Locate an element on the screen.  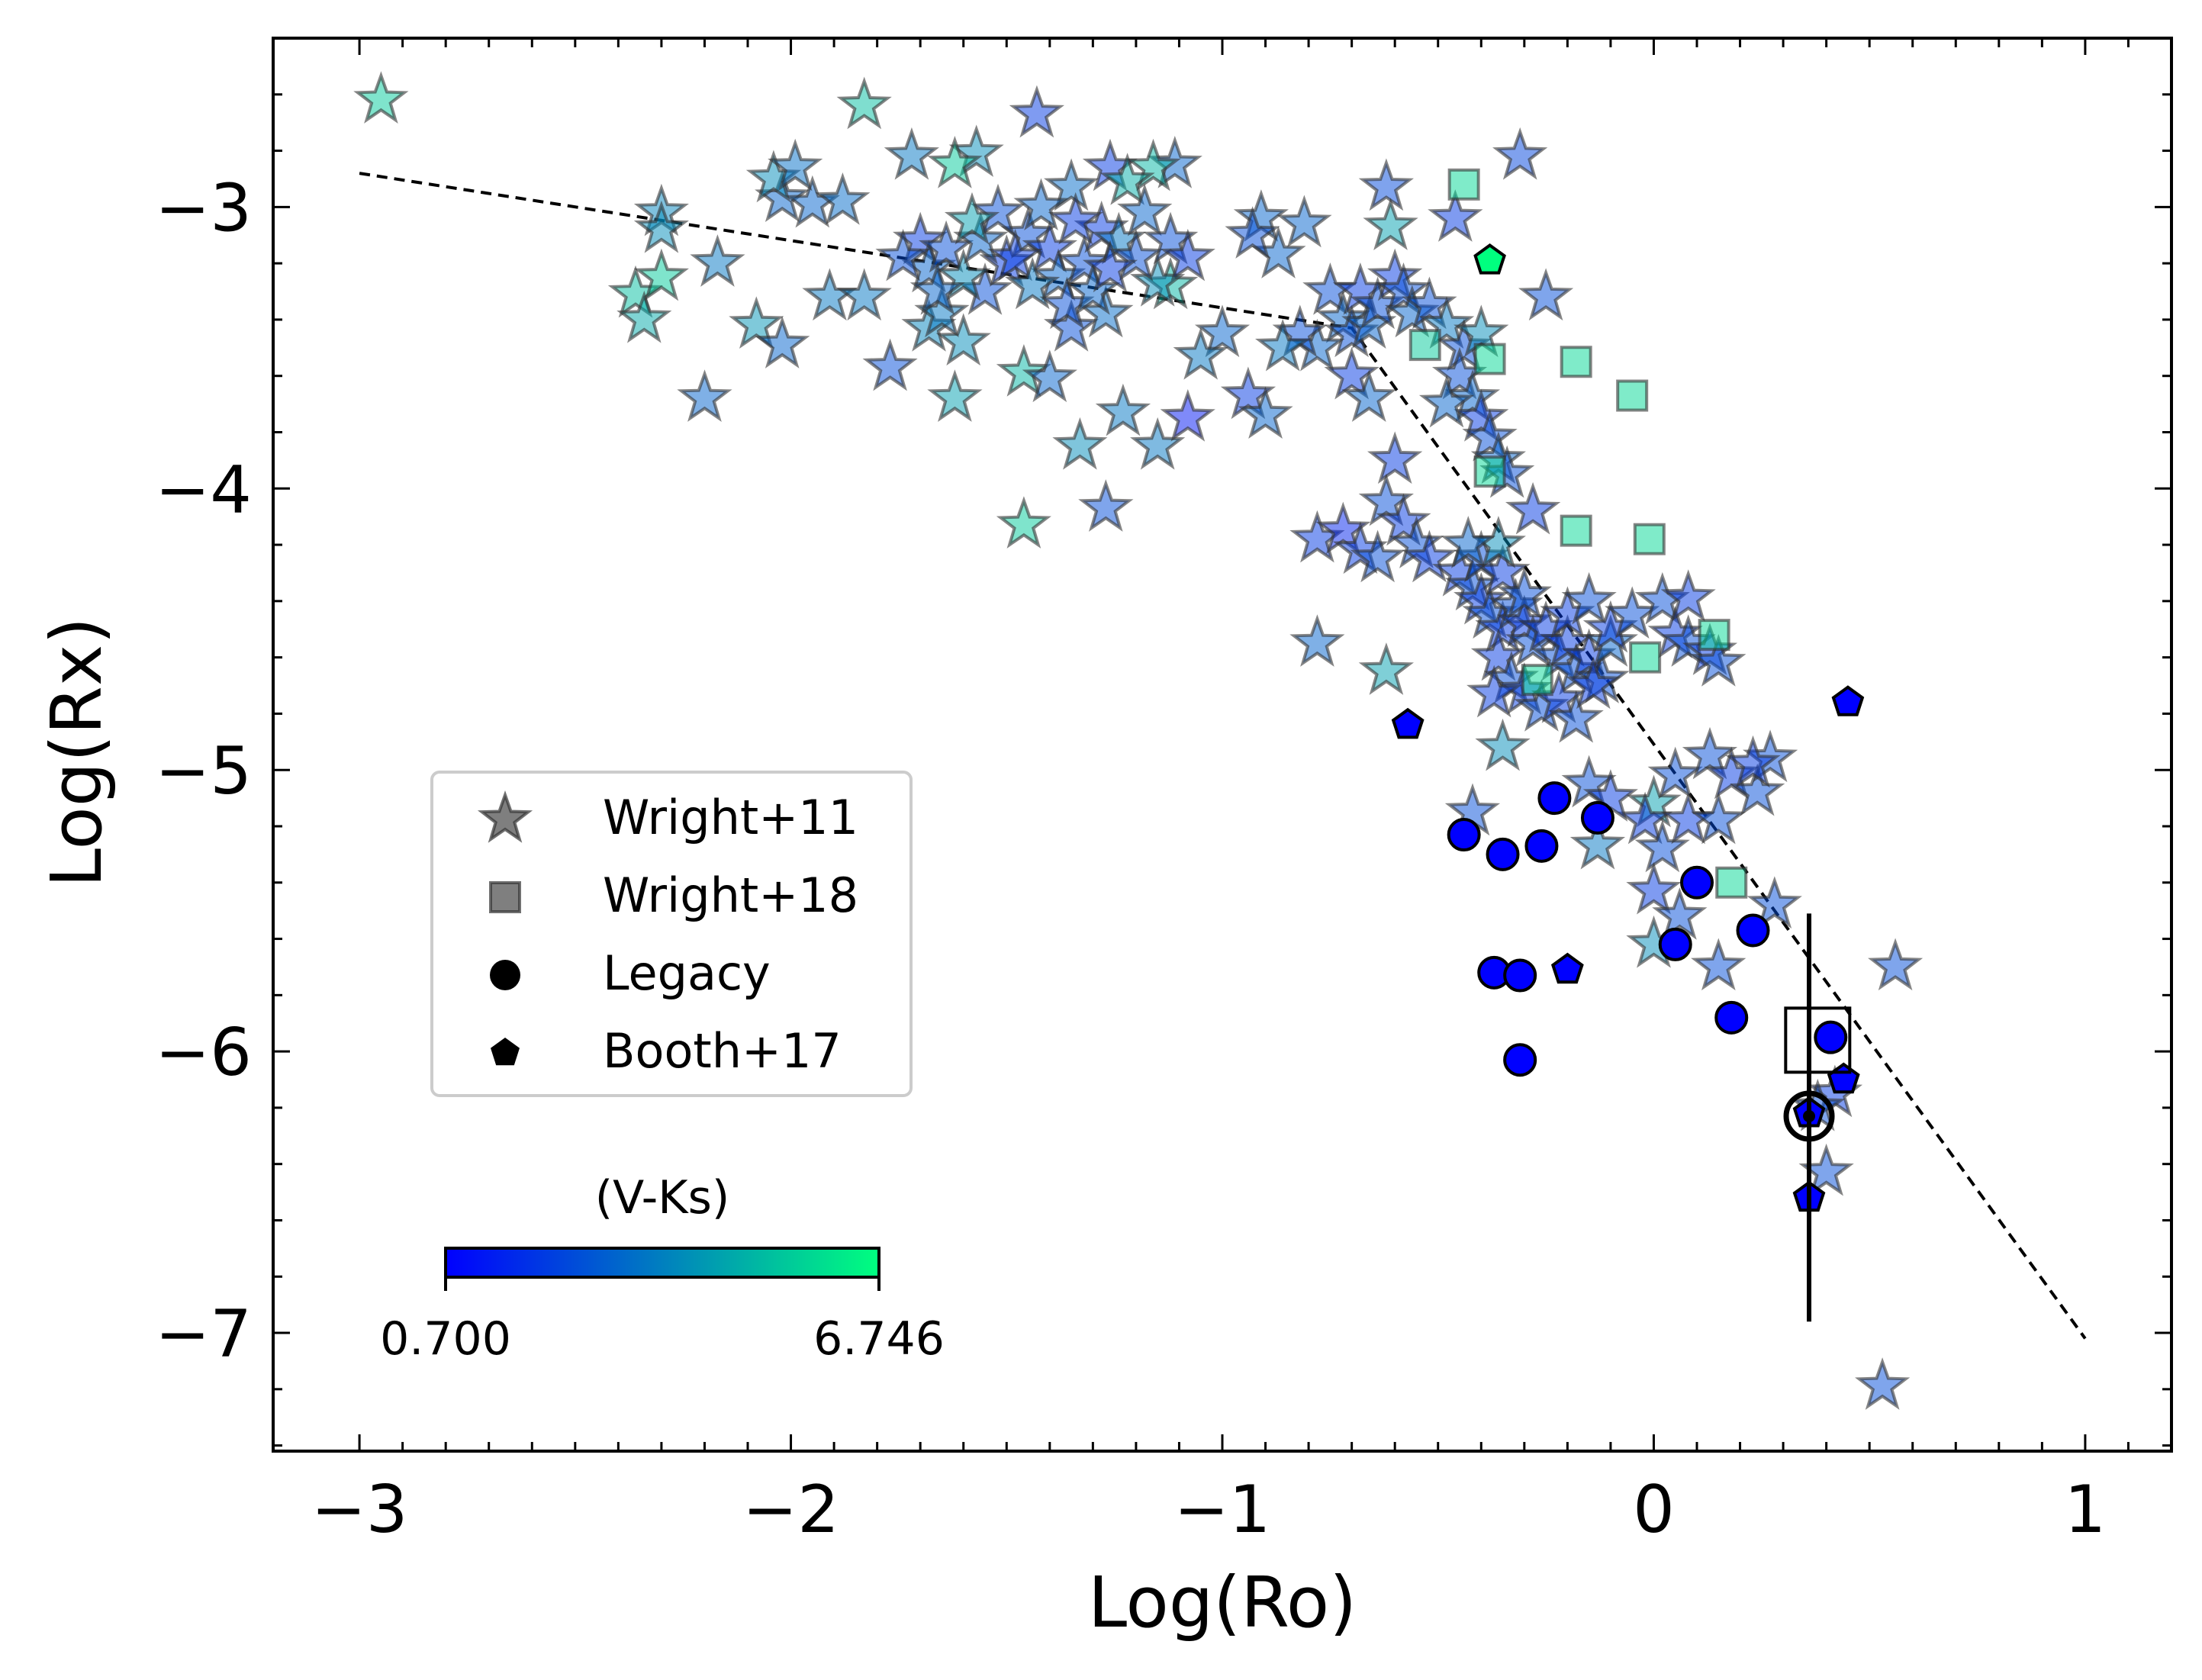
x-axis-label: Log(Ro) is located at coordinates (1222, 1602).